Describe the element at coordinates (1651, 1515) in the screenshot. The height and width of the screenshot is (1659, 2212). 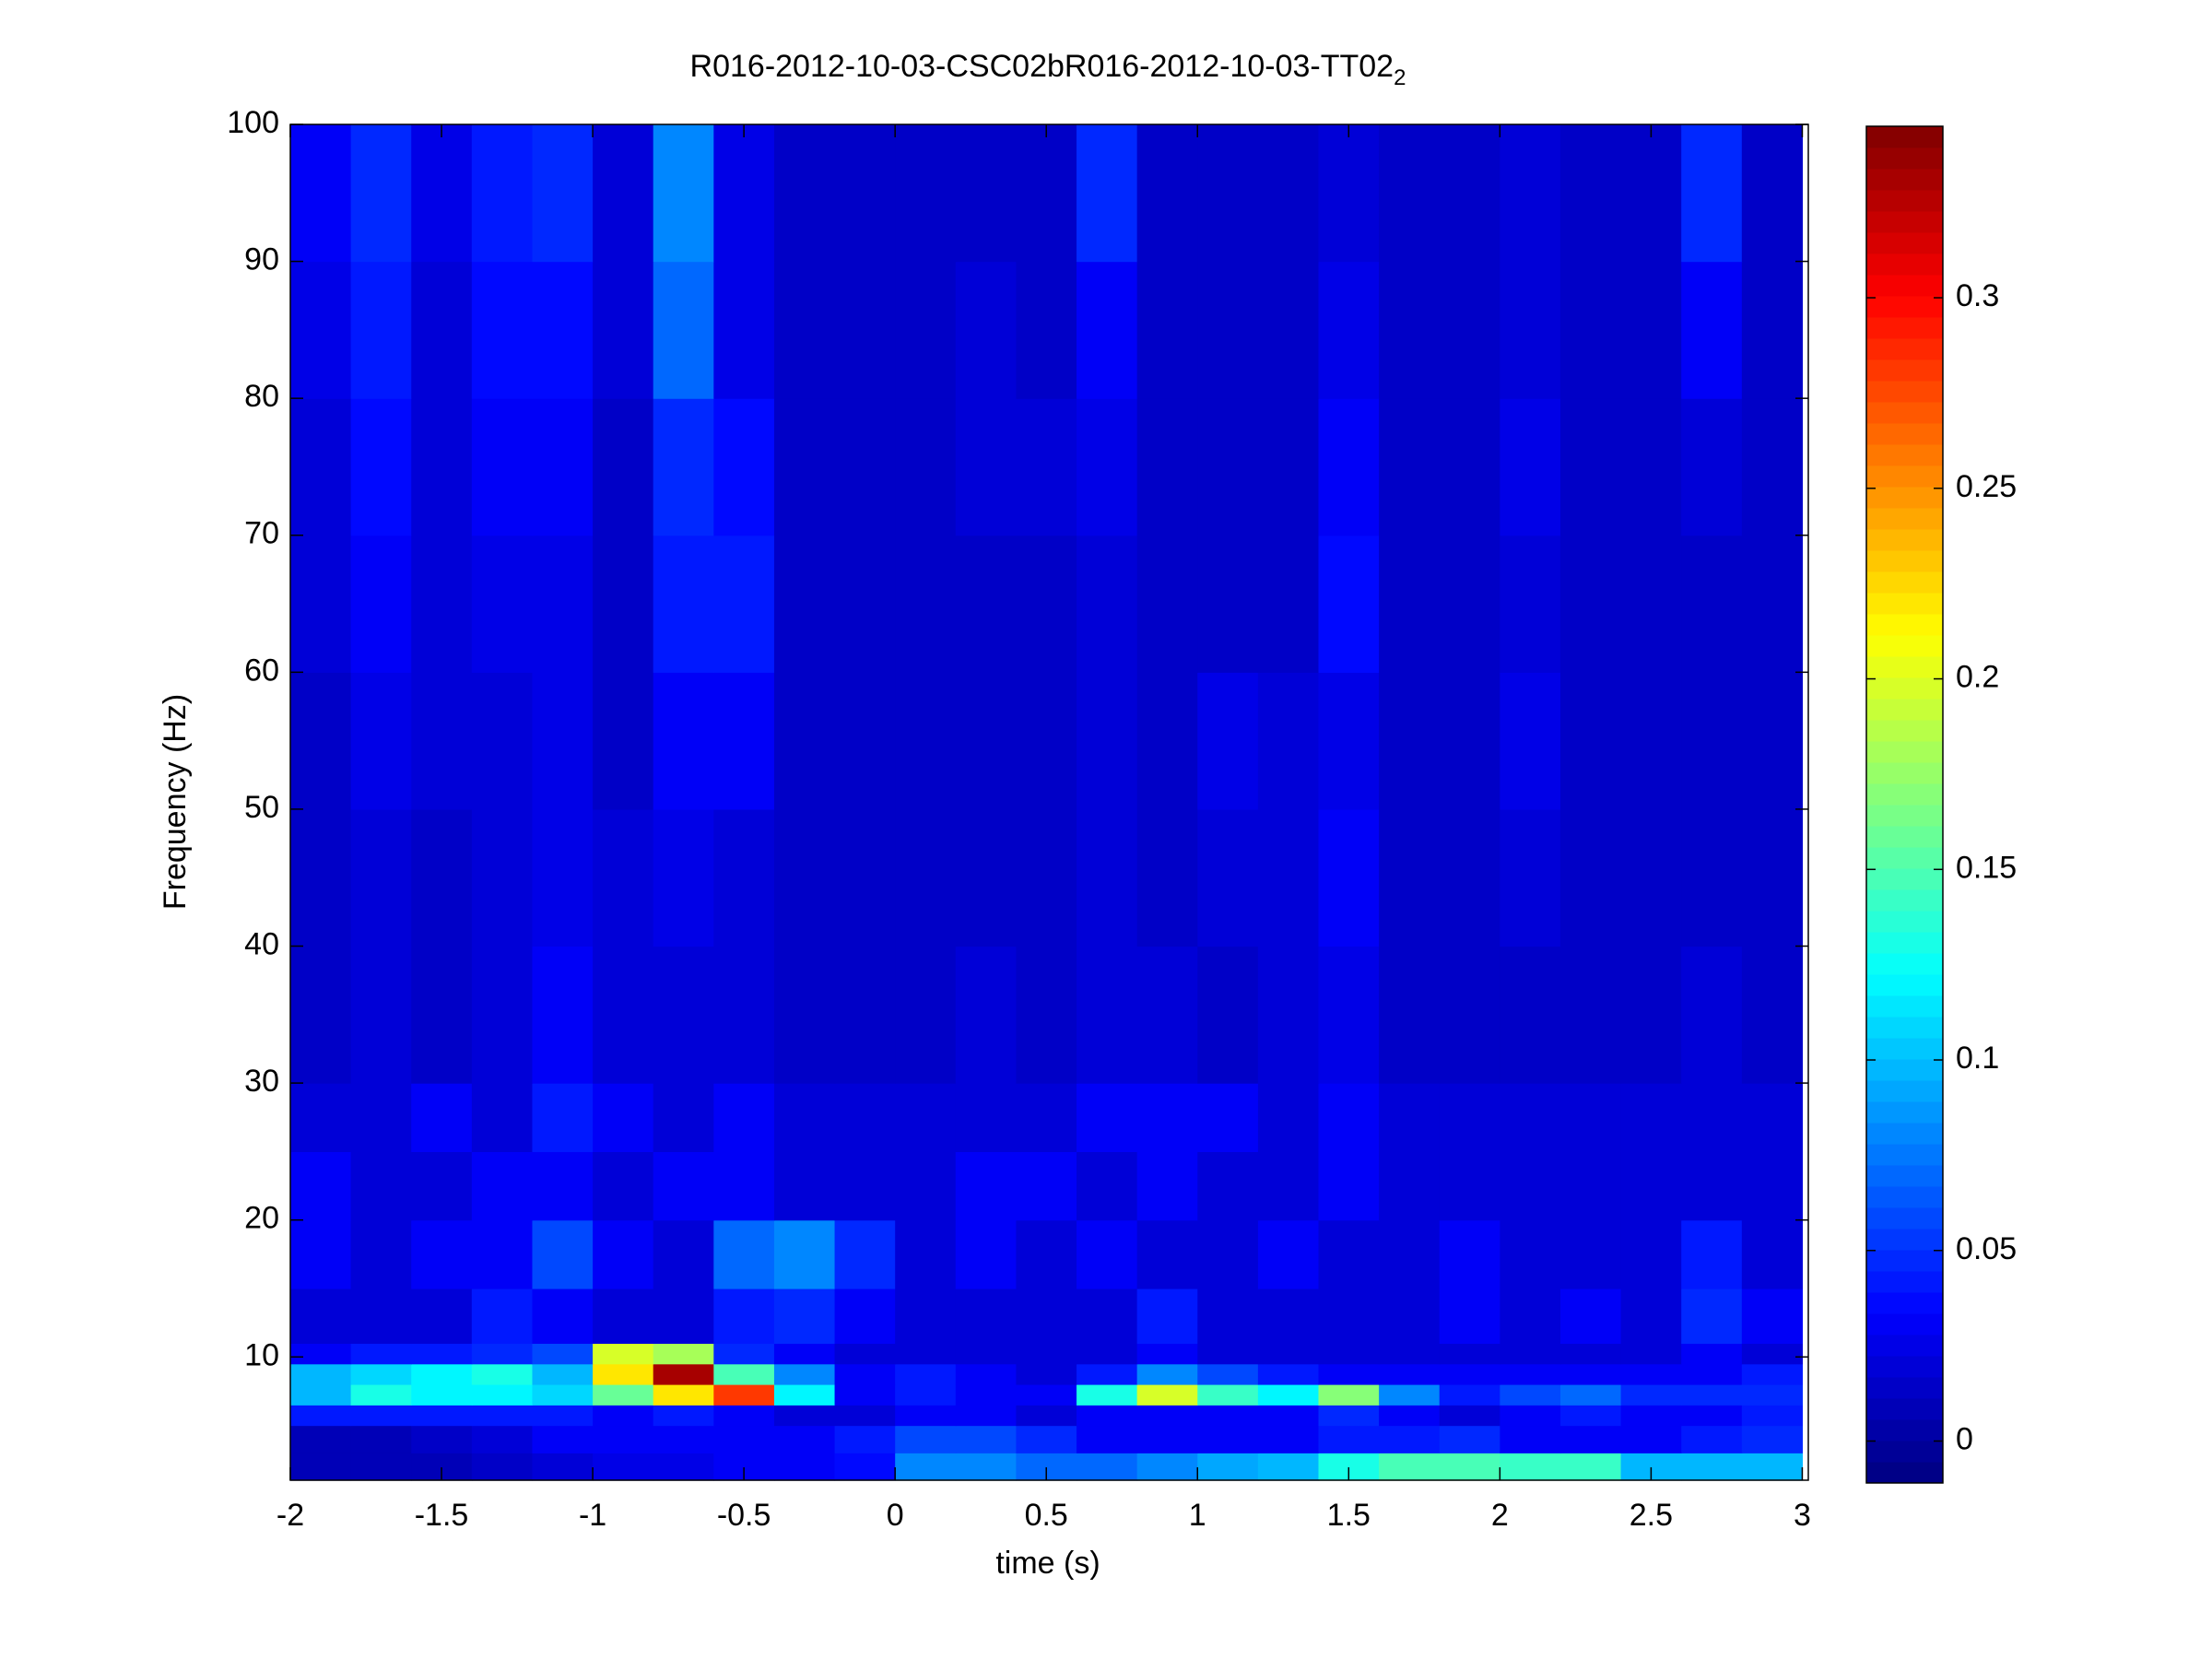
I see `x-tick-label: 2.5` at that location.